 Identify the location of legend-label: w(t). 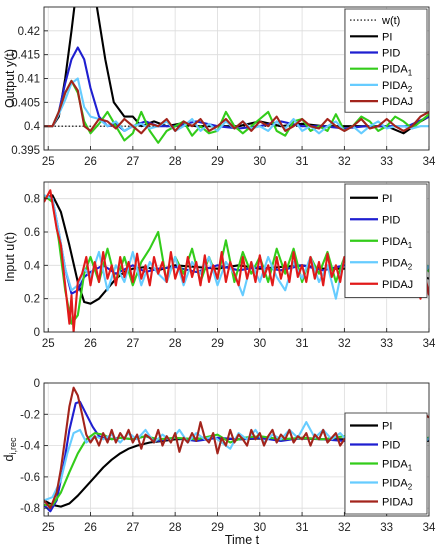
(390, 21).